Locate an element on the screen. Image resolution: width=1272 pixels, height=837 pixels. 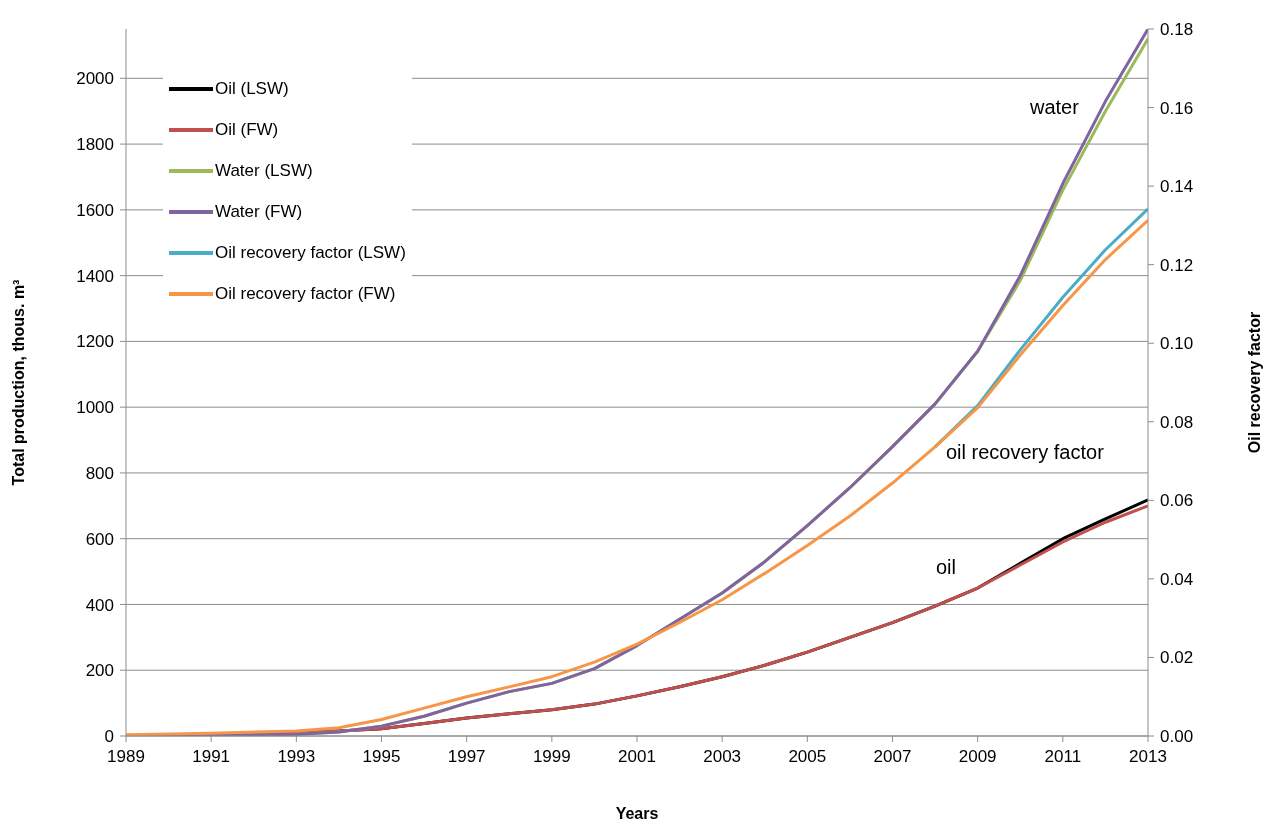
x-tick-label: 2001 is located at coordinates (637, 757).